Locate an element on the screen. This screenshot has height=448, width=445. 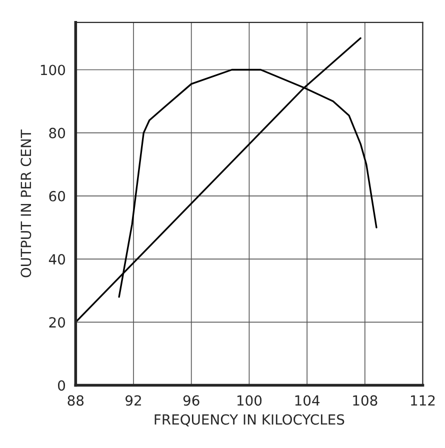
x-tick-label: 104 is located at coordinates (307, 400).